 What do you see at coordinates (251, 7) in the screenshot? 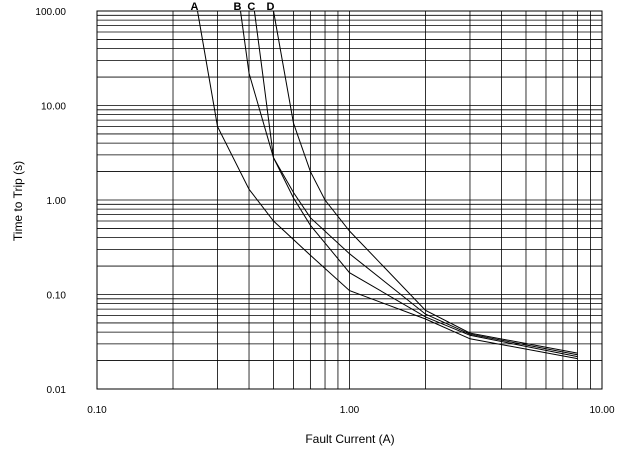
I see `curve-label-c: C` at bounding box center [251, 7].